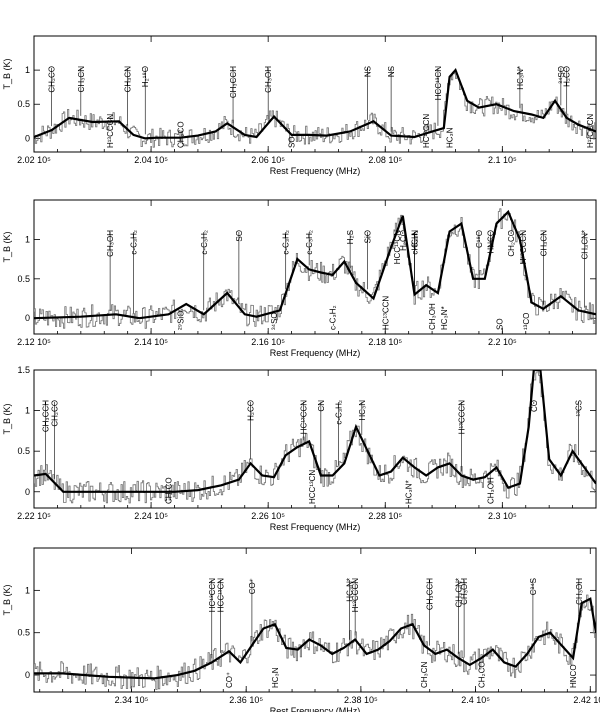  I want to click on x-tick-label: 2.34 10⁵, so click(132, 700).